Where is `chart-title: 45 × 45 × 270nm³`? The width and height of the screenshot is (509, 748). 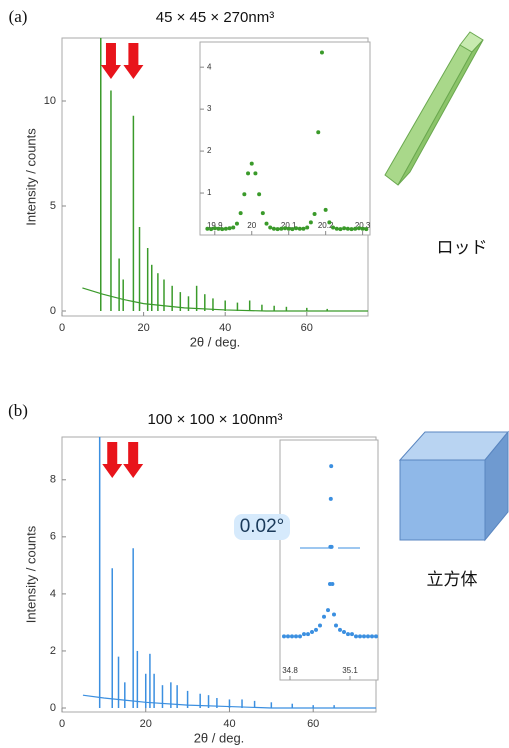
chart-title: 45 × 45 × 270nm³ is located at coordinates (215, 17).